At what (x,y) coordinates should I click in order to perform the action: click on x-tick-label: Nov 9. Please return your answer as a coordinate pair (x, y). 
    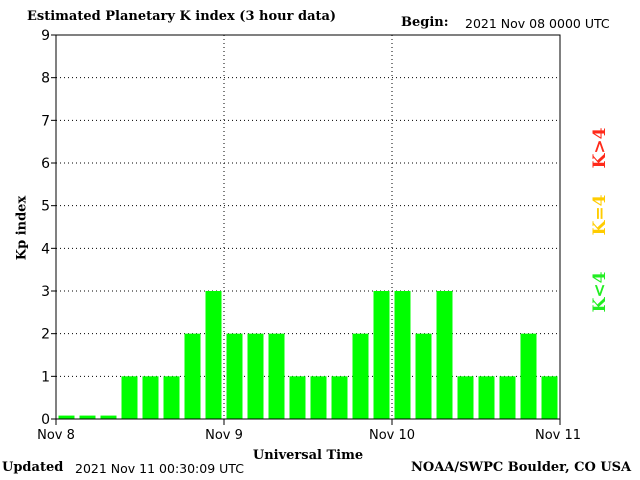
    Looking at the image, I should click on (224, 435).